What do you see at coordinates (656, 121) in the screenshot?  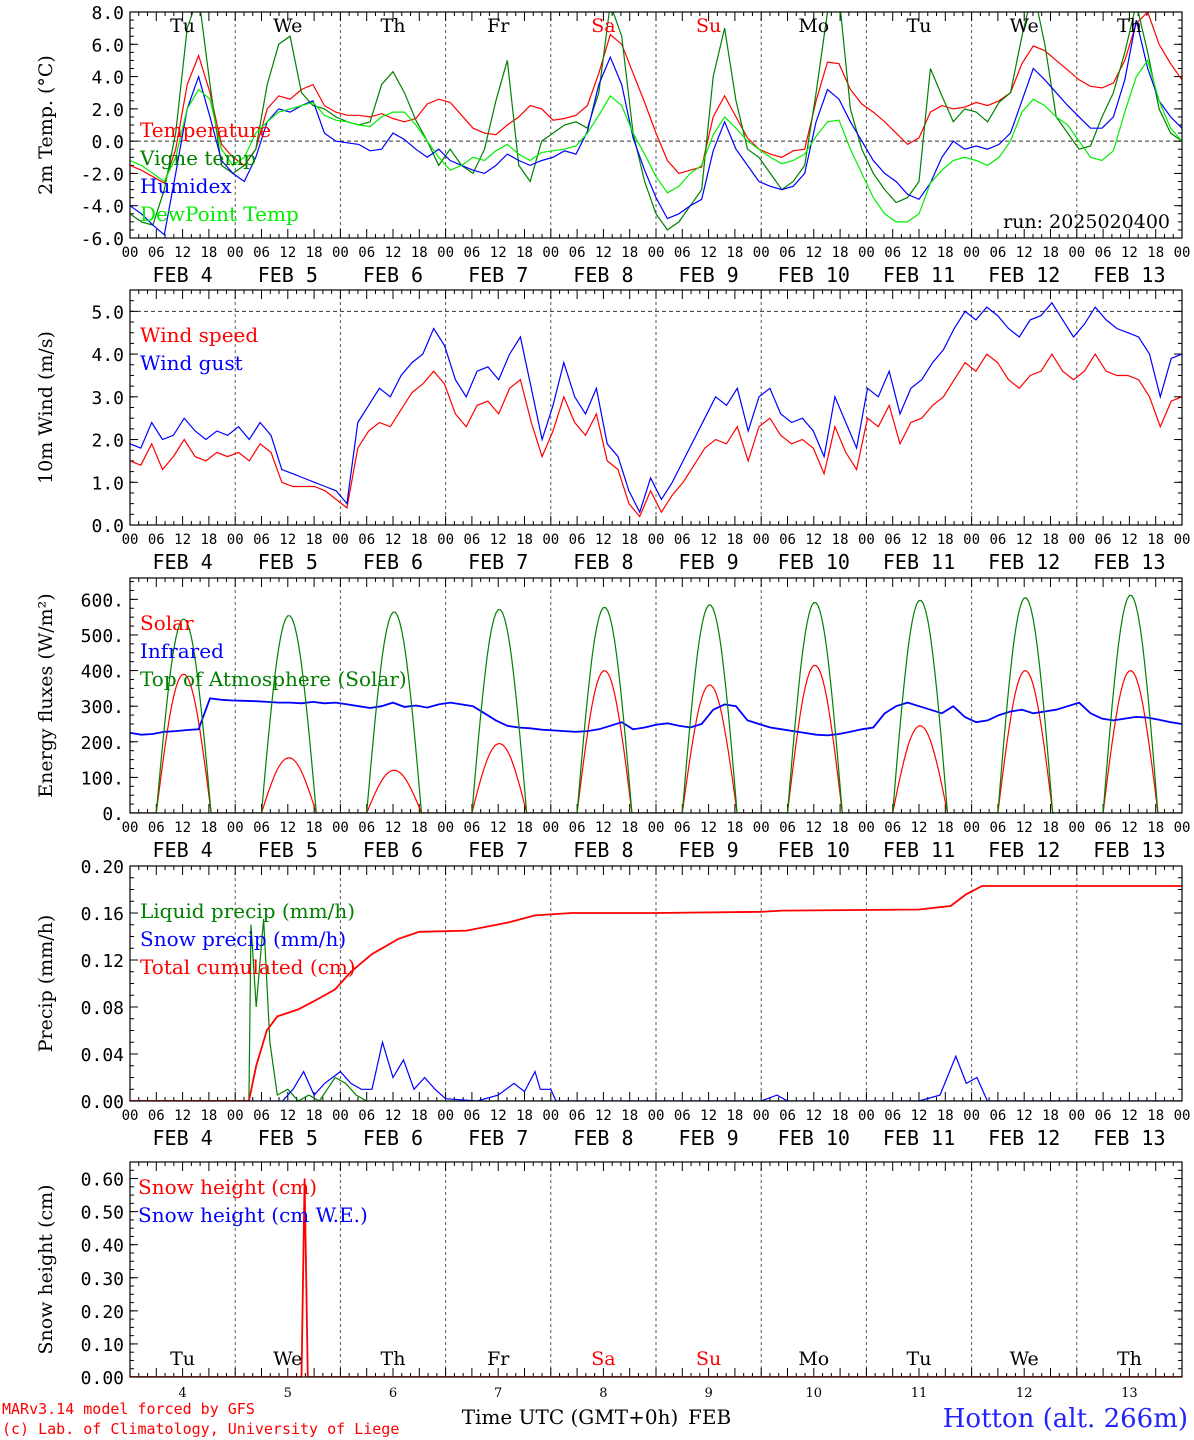 I see `series-line-vigne-temp` at bounding box center [656, 121].